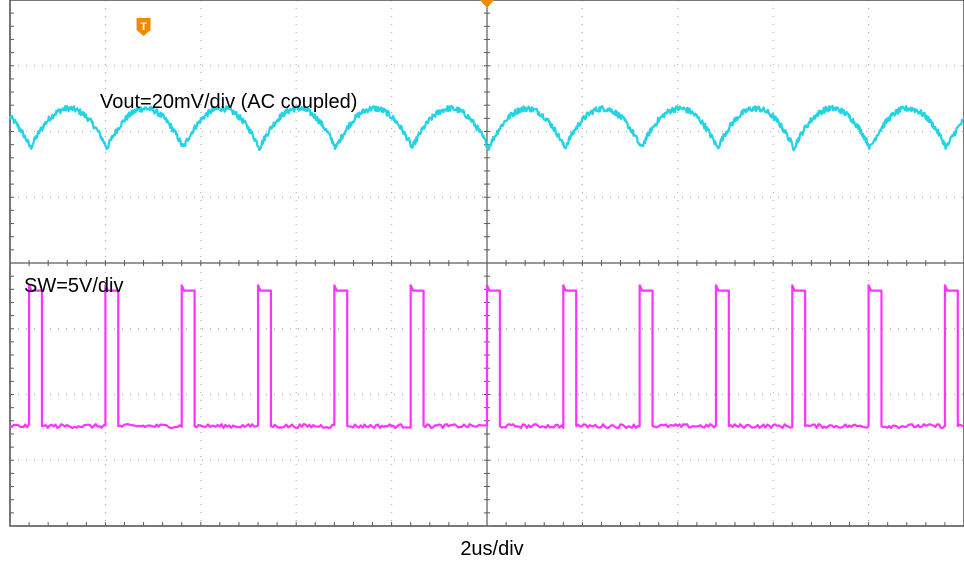 This screenshot has width=964, height=568. I want to click on trigger-marker-label: T, so click(143, 27).